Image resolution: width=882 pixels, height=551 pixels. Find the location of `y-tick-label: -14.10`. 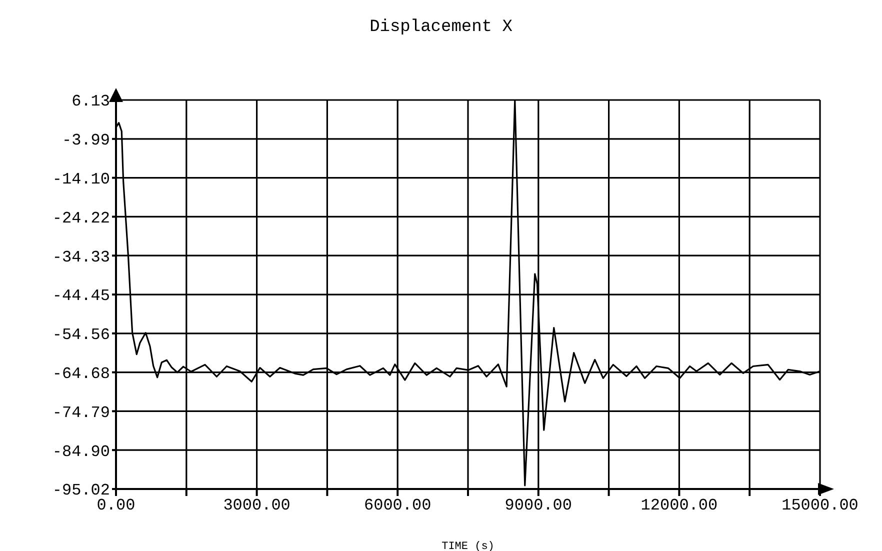

y-tick-label: -14.10 is located at coordinates (81, 179).